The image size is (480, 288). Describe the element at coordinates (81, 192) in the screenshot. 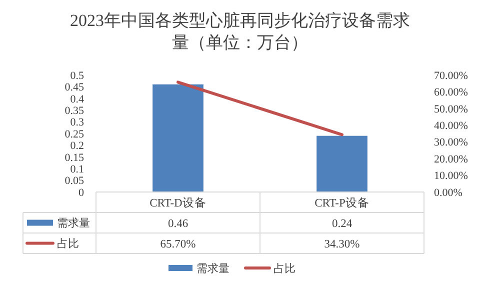

I see `y-tick-label: 0` at that location.